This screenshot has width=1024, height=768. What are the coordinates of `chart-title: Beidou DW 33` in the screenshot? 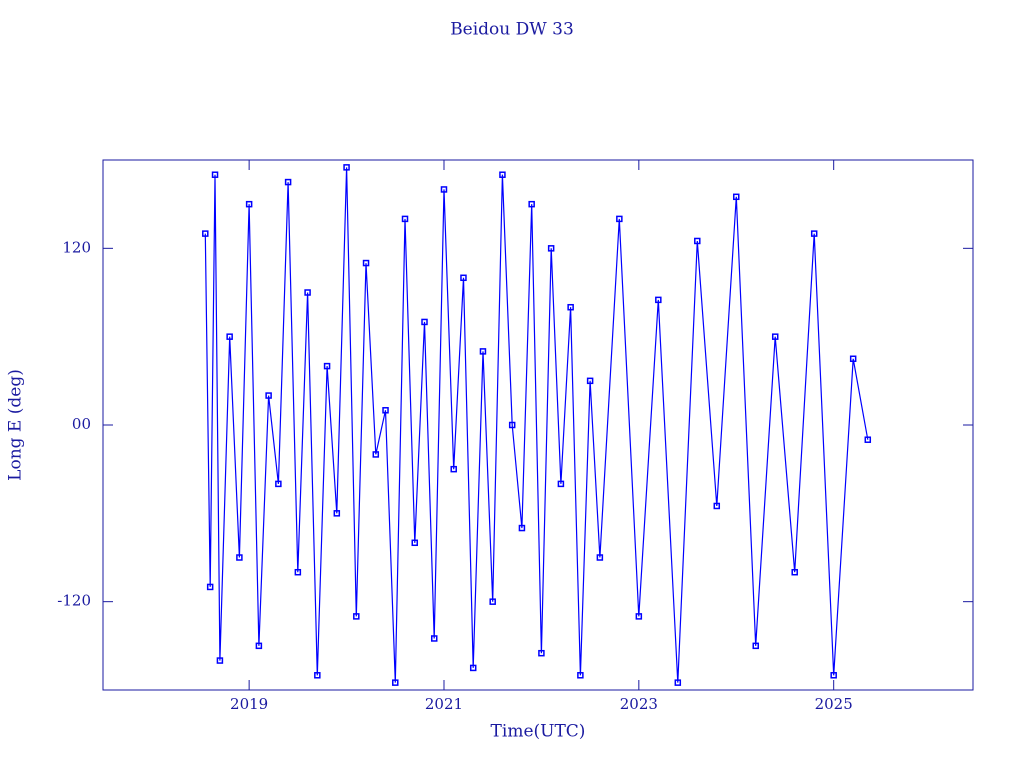 It's located at (512, 30).